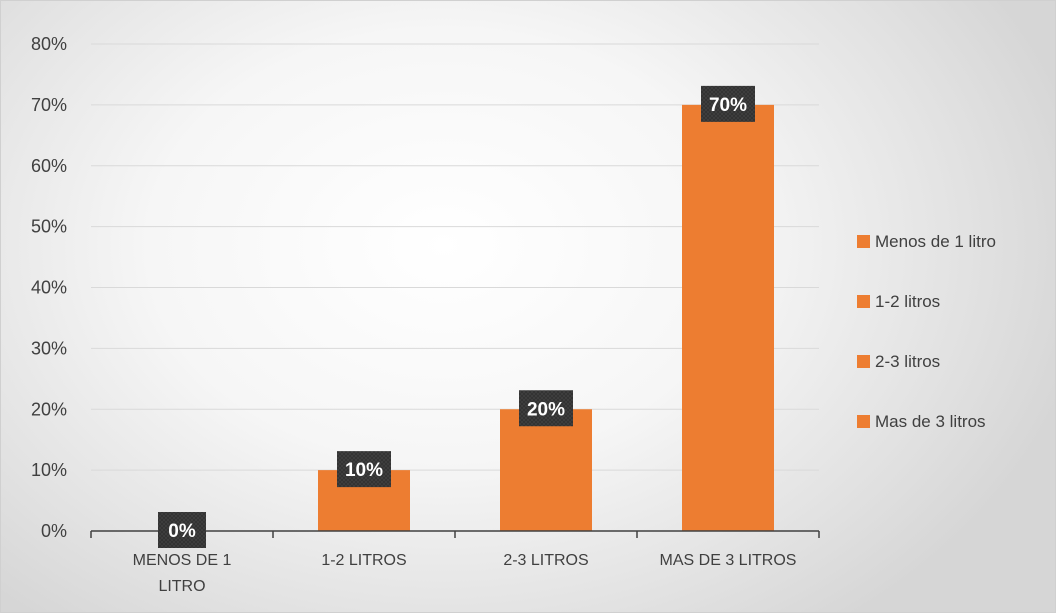 The image size is (1056, 613). What do you see at coordinates (49, 166) in the screenshot?
I see `y-tick-label: 60%` at bounding box center [49, 166].